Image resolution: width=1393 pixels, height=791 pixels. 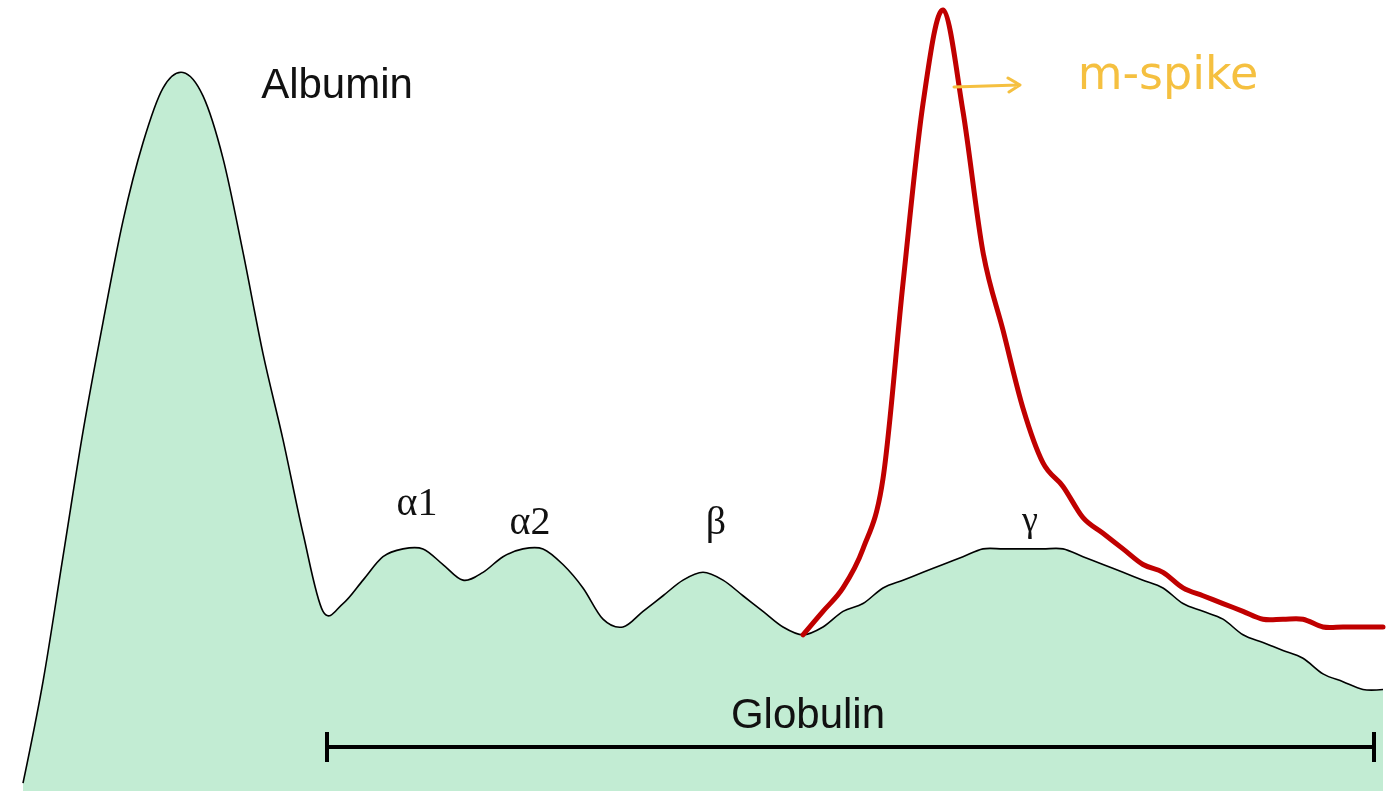 I want to click on annotation: m-spike, so click(x=1168, y=73).